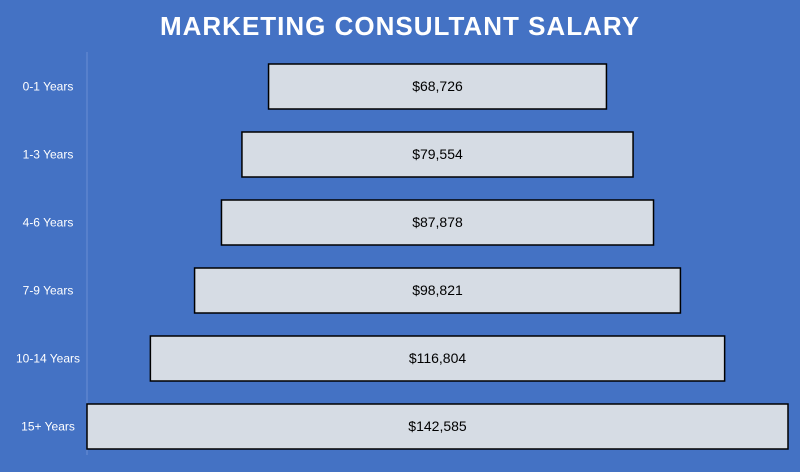  I want to click on value-label: $68,726, so click(437, 86).